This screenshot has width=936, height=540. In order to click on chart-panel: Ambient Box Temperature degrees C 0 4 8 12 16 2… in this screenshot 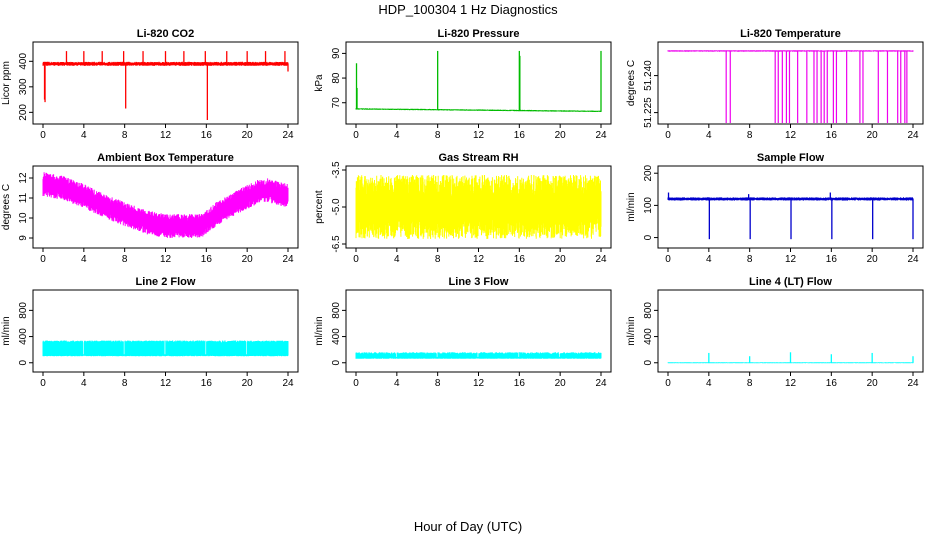, I will do `click(150, 208)`.